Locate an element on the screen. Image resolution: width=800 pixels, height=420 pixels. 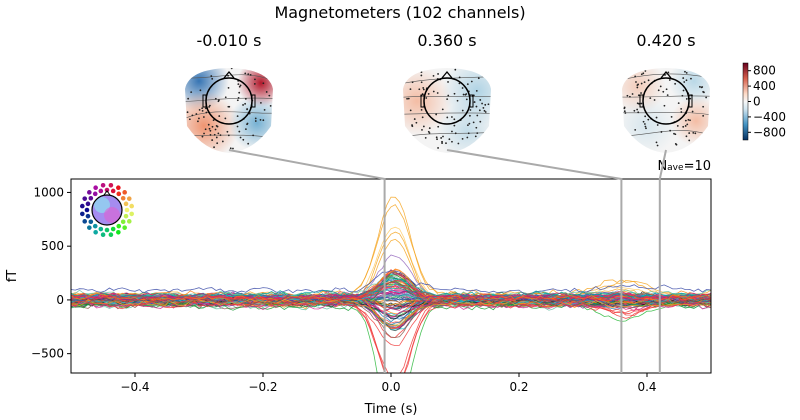
topomap-1: 0.360 s is located at coordinates (447, 92).